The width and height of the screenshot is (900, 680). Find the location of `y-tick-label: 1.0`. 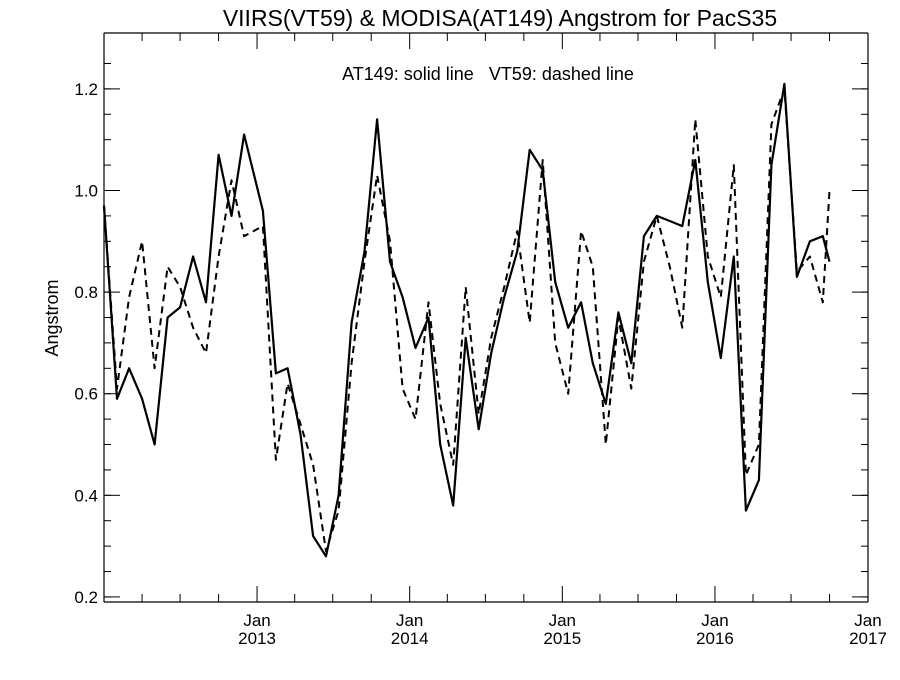

y-tick-label: 1.0 is located at coordinates (86, 190).